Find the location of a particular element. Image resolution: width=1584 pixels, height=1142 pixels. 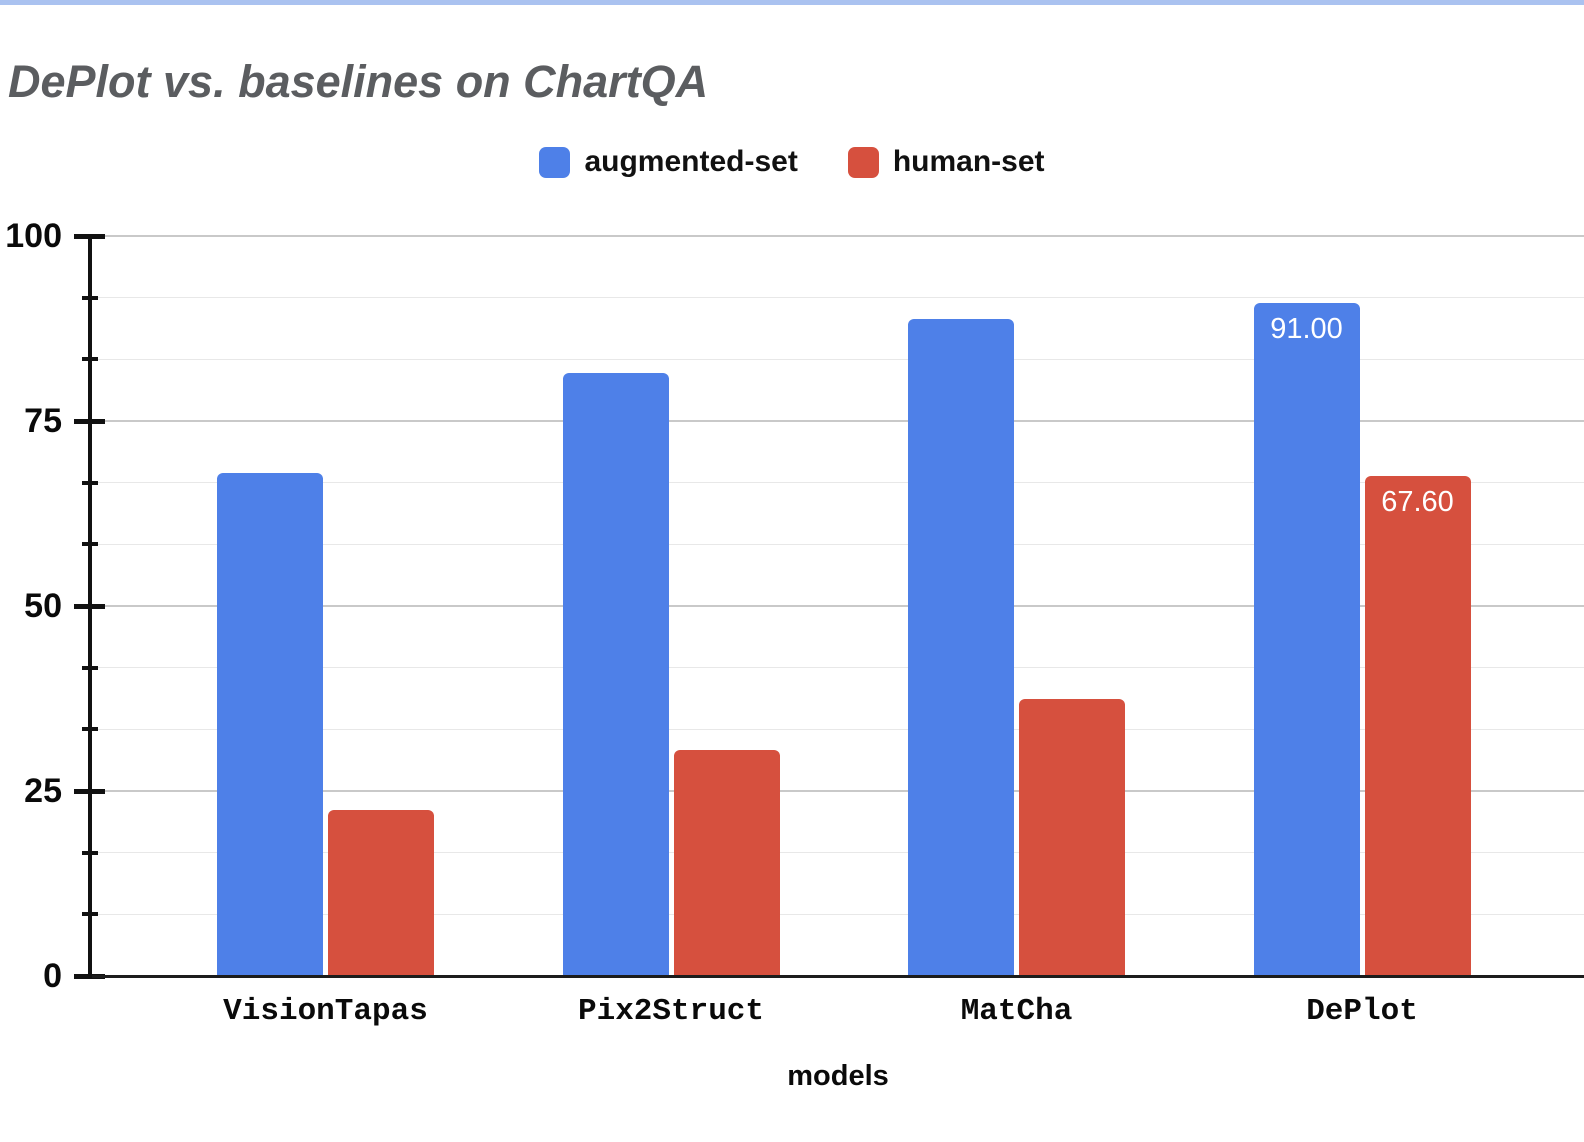

legend: augmented-set human-set is located at coordinates (792, 162).